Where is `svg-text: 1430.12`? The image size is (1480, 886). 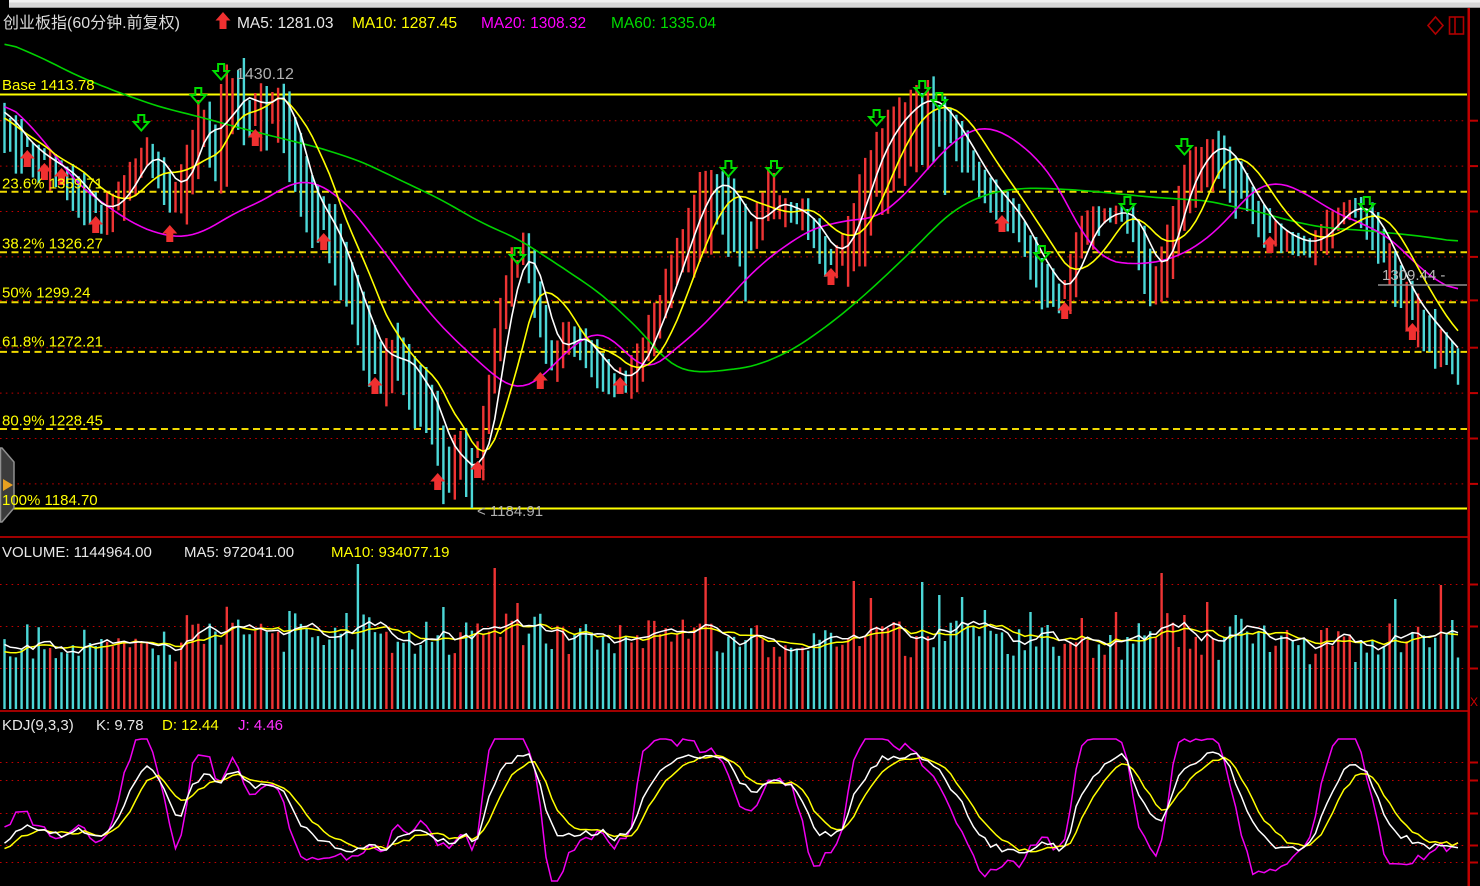 svg-text: 1430.12 is located at coordinates (265, 74).